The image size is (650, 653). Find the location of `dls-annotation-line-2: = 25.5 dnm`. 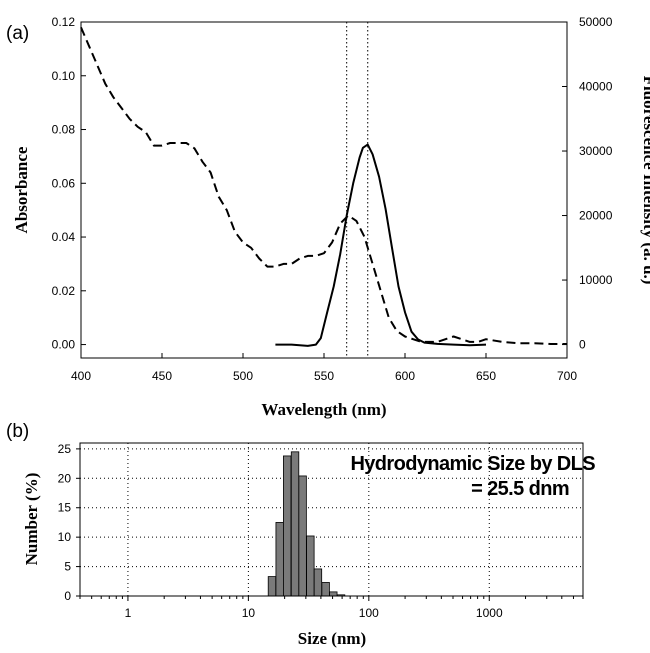

dls-annotation-line-2: = 25.5 dnm is located at coordinates (520, 489).